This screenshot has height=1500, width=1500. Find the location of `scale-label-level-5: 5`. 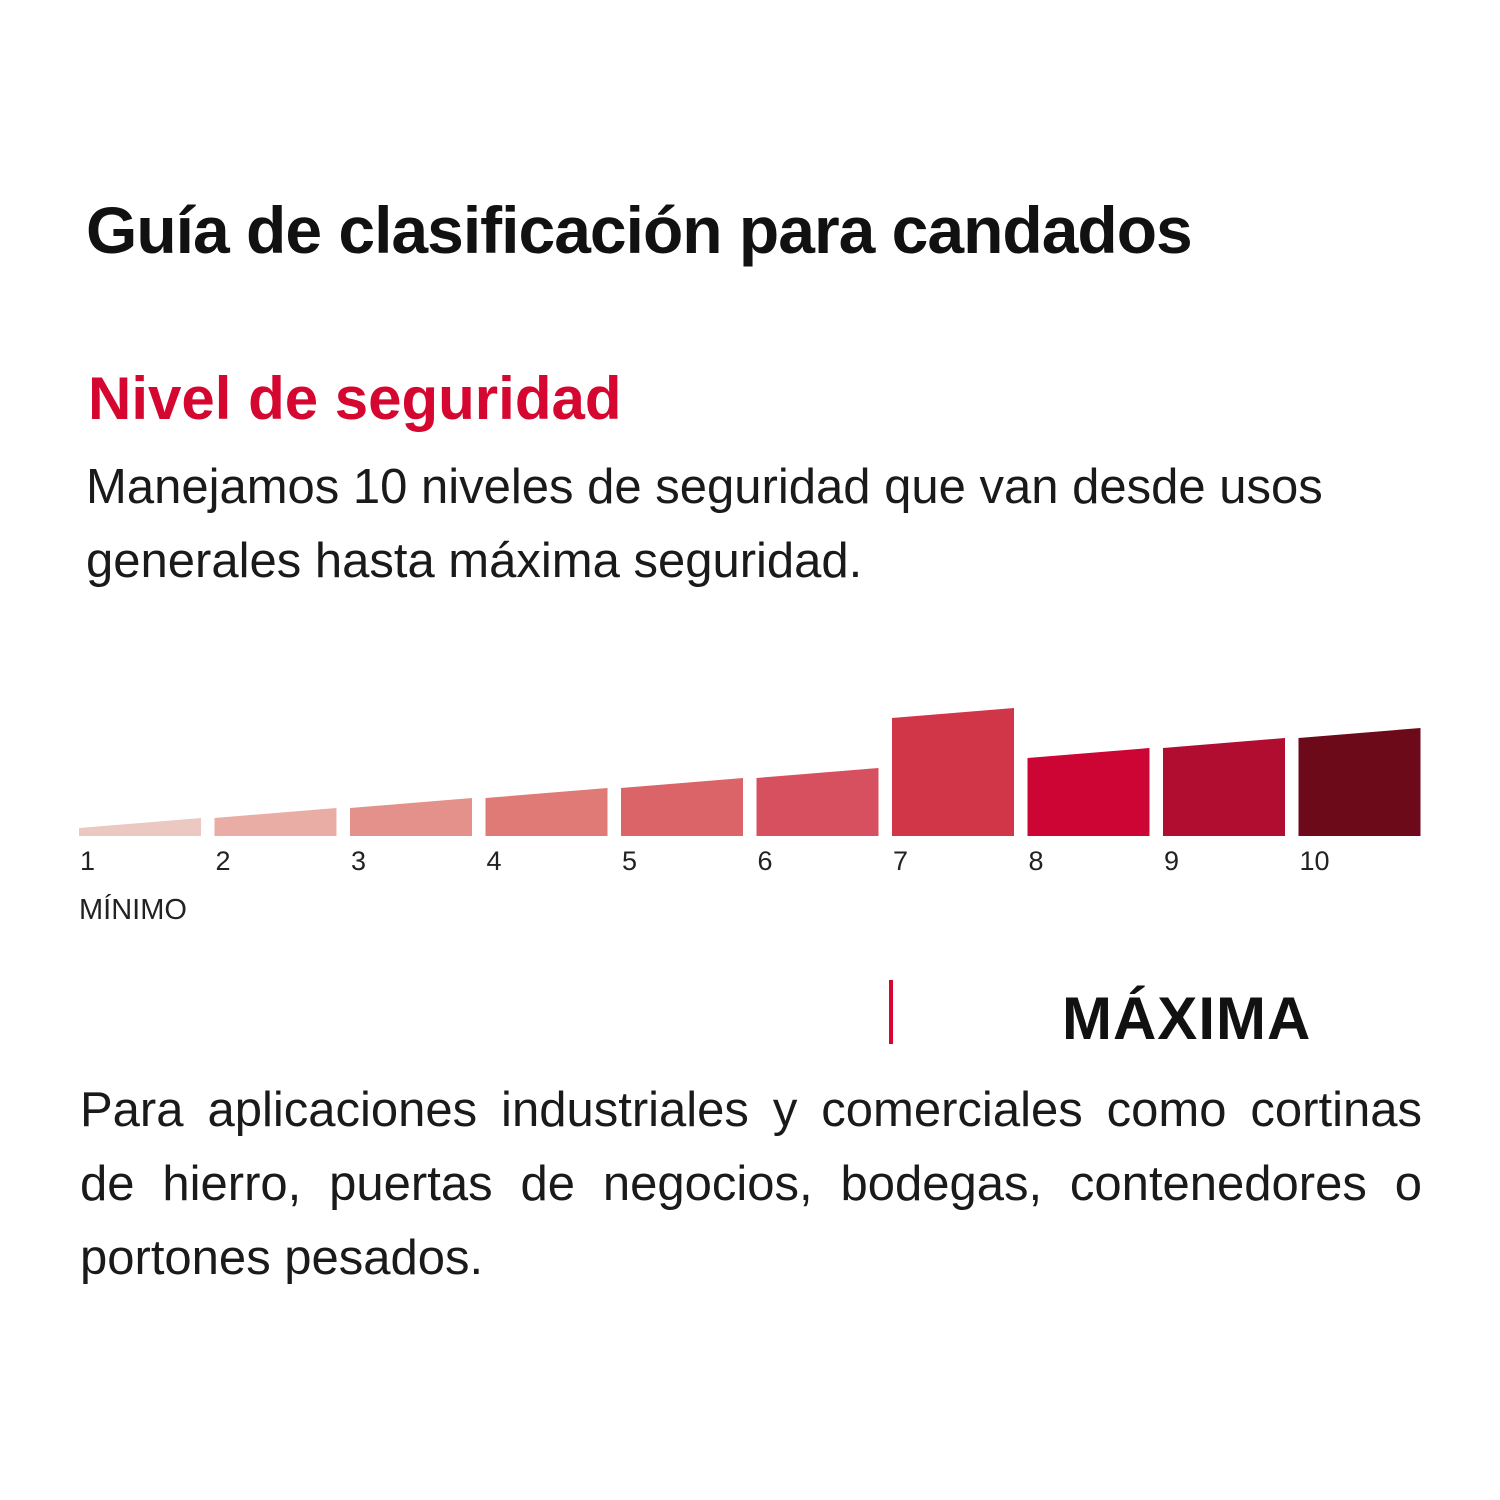

scale-label-level-5: 5 is located at coordinates (629, 861).